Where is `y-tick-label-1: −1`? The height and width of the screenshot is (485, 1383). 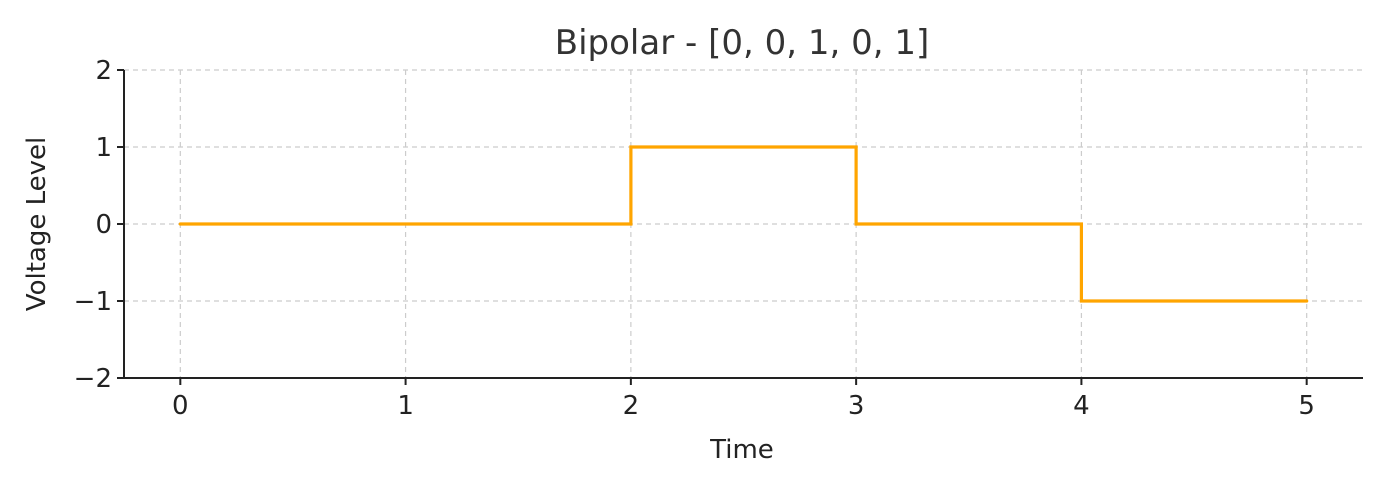 y-tick-label-1: −1 is located at coordinates (93, 302).